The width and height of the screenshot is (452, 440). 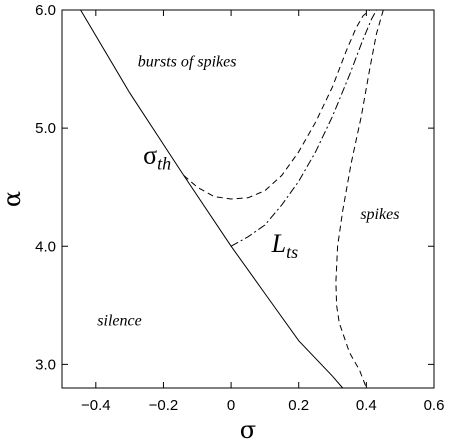 I want to click on x-tick-label: −0.2, so click(x=164, y=405).